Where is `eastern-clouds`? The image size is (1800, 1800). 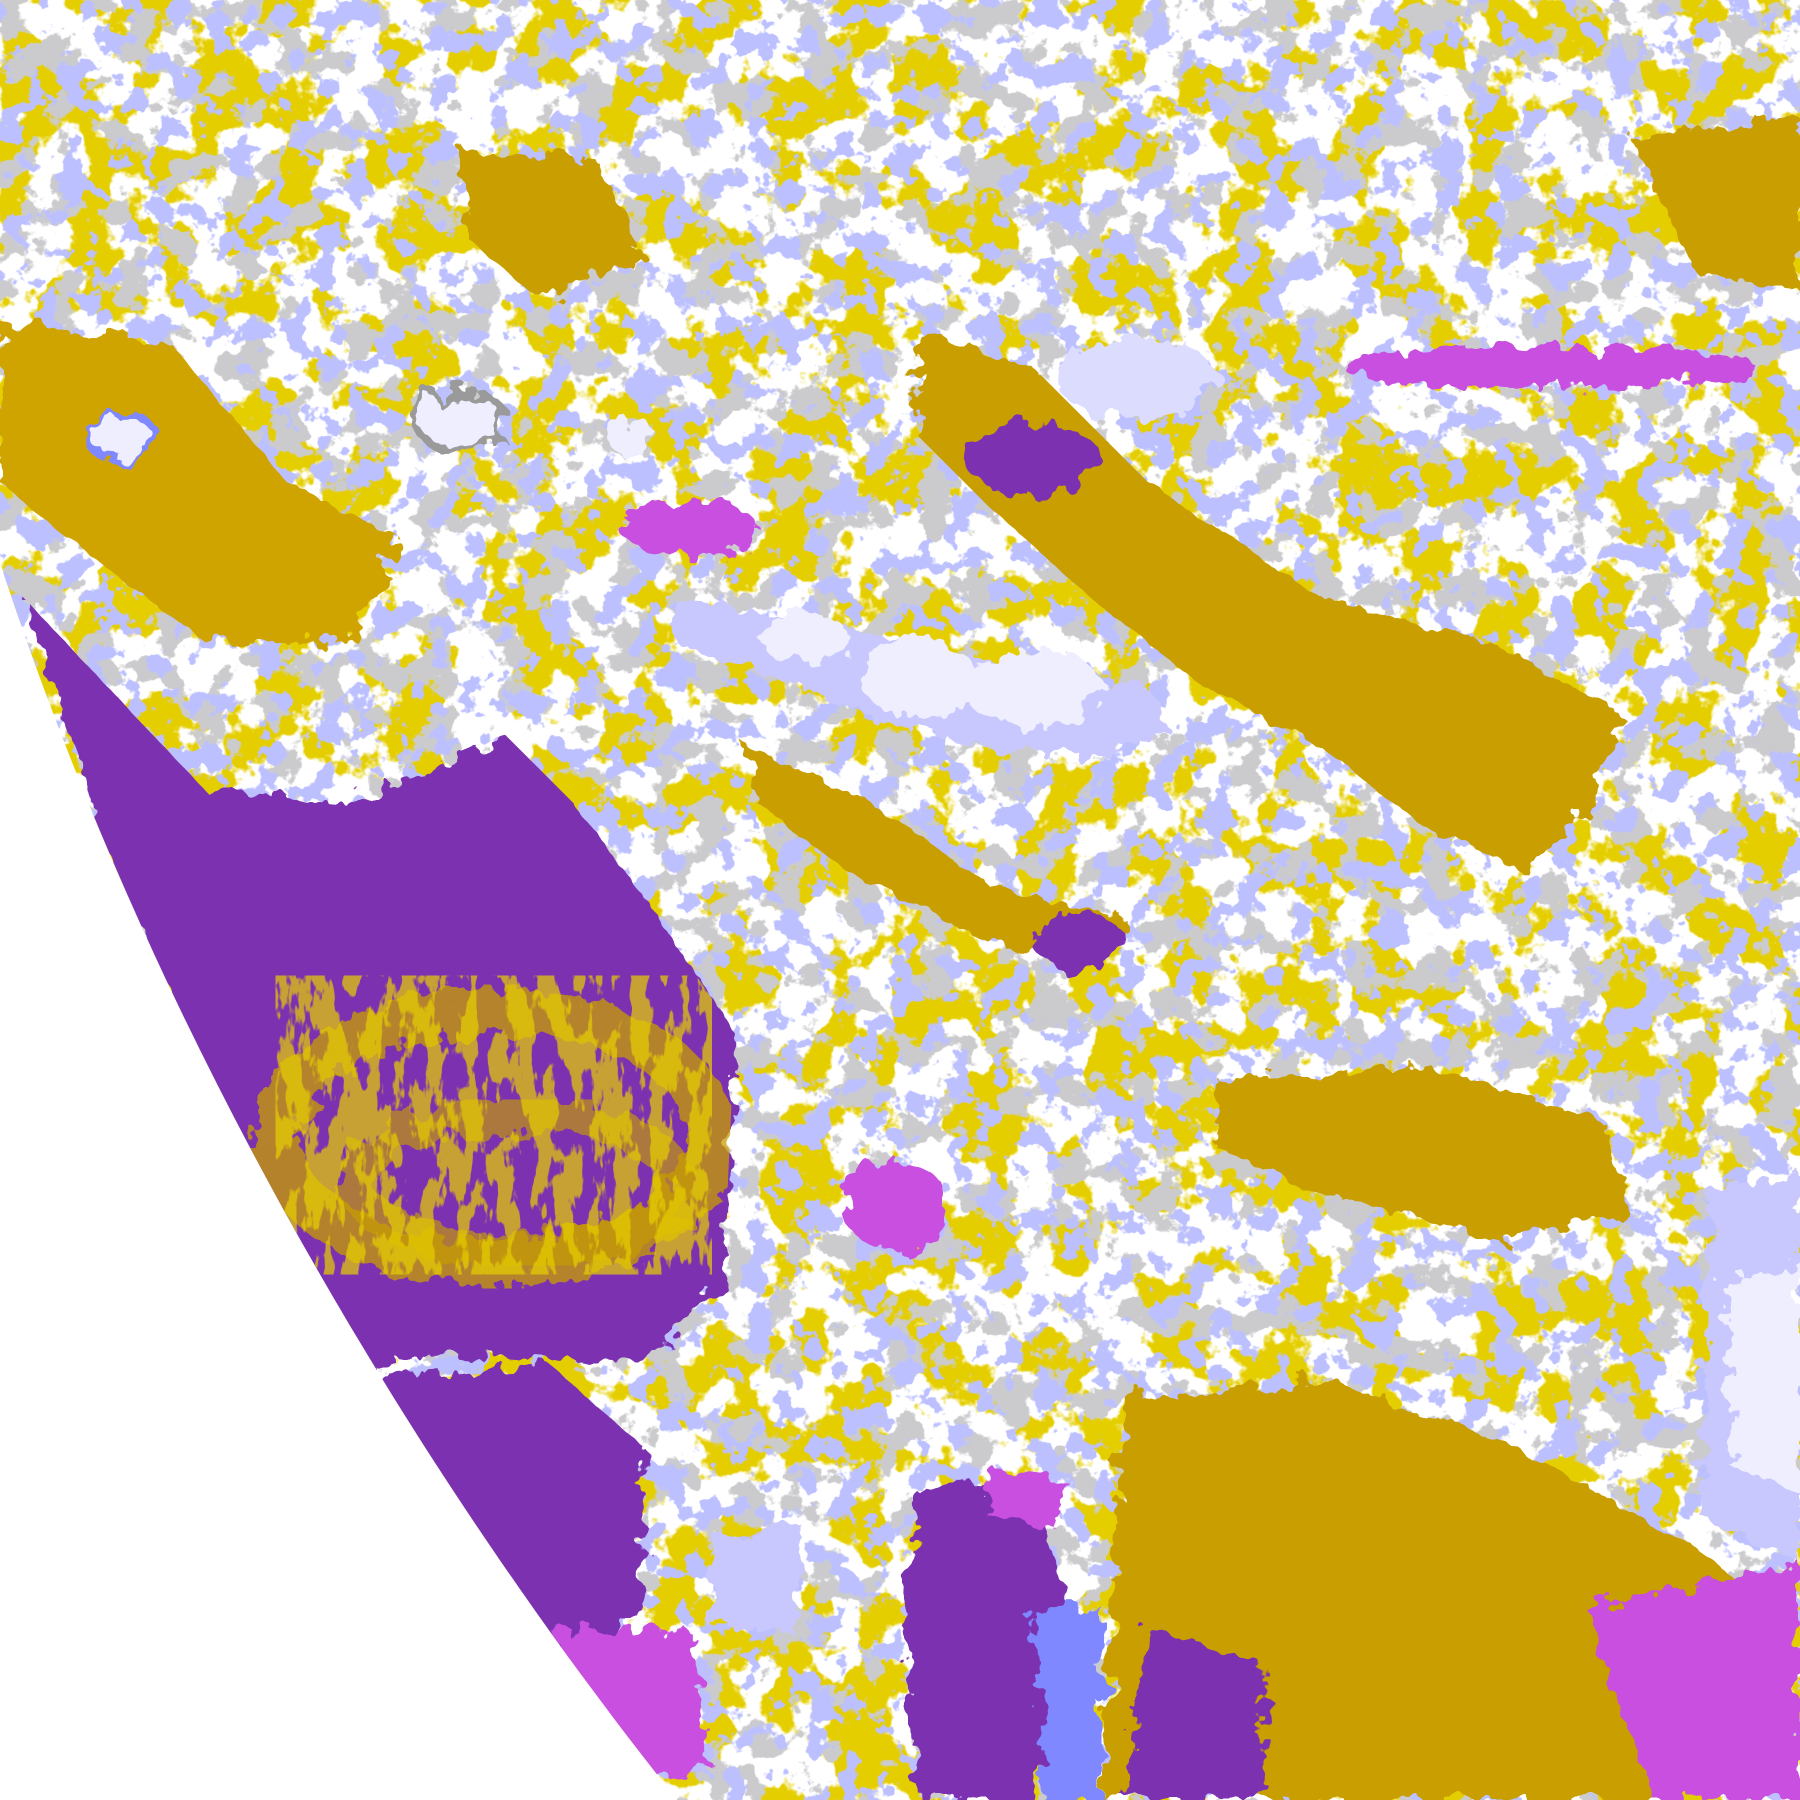
eastern-clouds is located at coordinates (1749, 1366).